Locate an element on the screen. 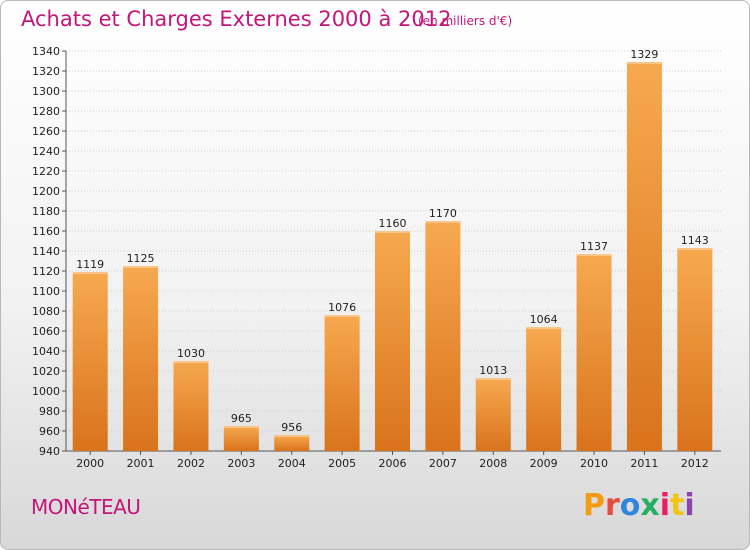  logo-letter: r is located at coordinates (612, 505).